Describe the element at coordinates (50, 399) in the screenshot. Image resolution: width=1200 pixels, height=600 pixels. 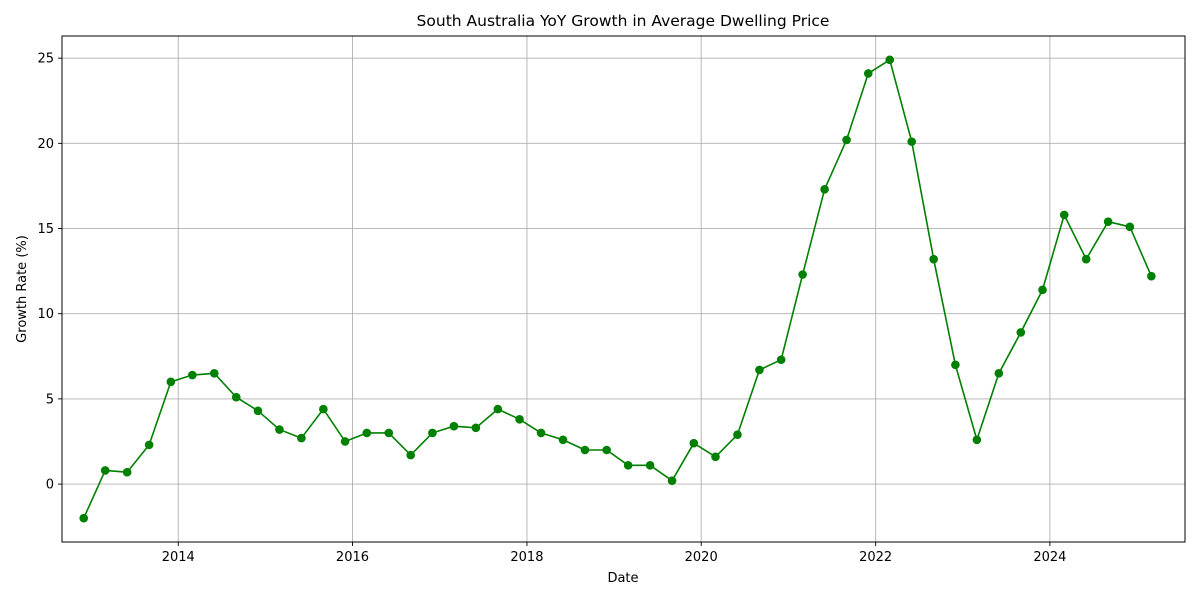
I see `y-tick-label: 5` at that location.